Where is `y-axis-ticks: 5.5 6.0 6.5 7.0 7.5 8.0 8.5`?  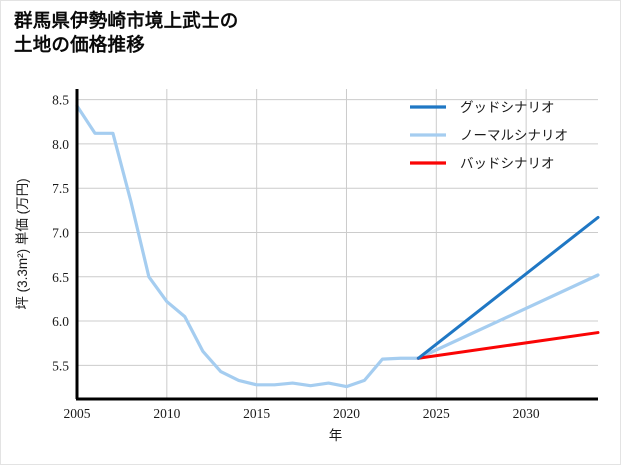
y-axis-ticks: 5.5 6.0 6.5 7.0 7.5 8.0 8.5 is located at coordinates (60, 233).